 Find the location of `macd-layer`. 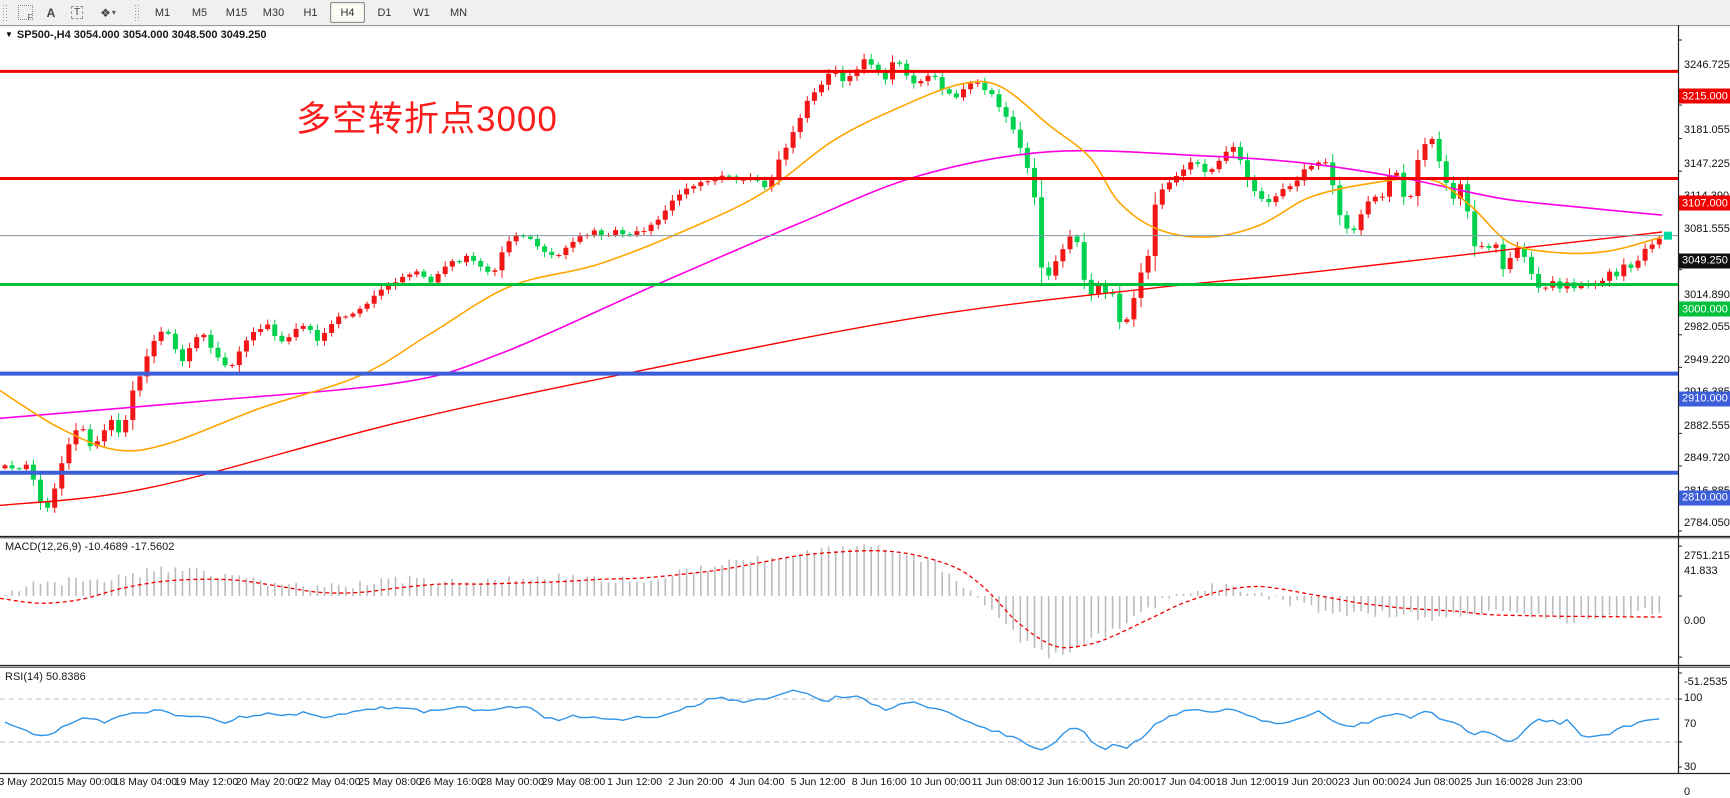

macd-layer is located at coordinates (831, 601).